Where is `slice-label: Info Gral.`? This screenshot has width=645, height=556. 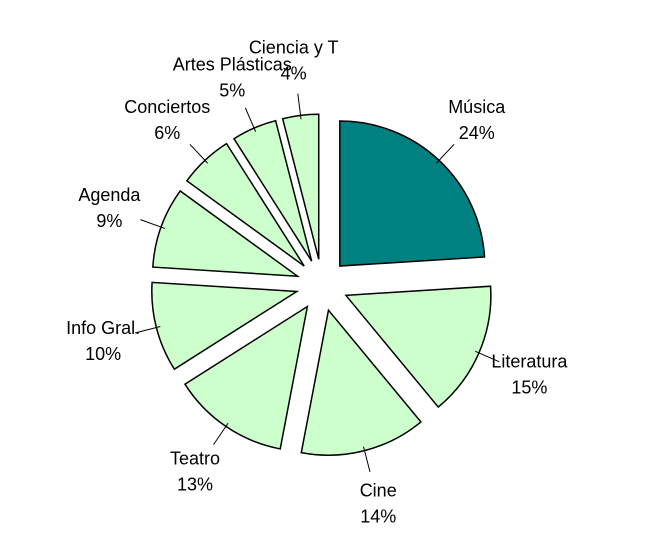
slice-label: Info Gral. is located at coordinates (103, 328).